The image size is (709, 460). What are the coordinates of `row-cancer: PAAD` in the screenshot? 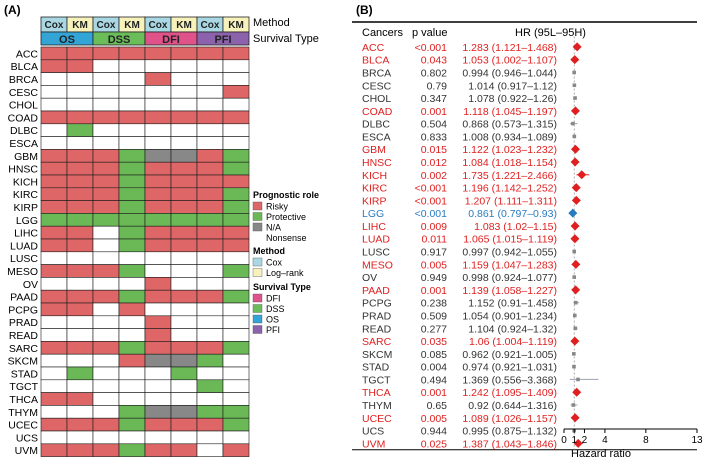 It's located at (376, 291).